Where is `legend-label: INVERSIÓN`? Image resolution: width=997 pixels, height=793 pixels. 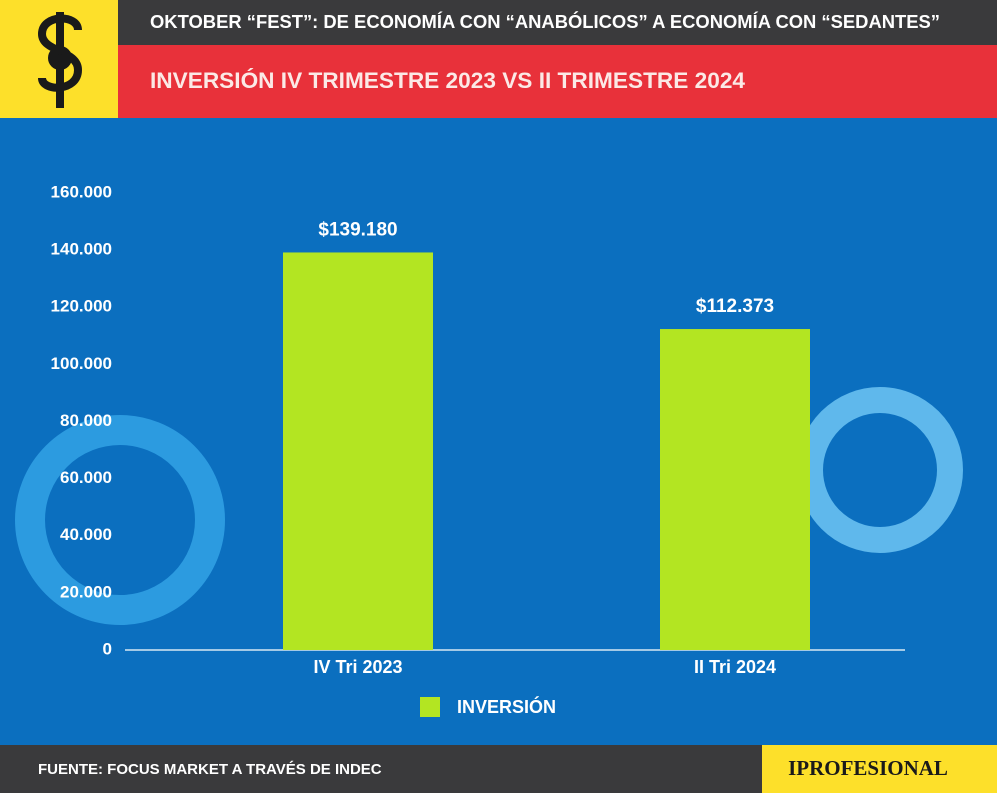 legend-label: INVERSIÓN is located at coordinates (506, 706).